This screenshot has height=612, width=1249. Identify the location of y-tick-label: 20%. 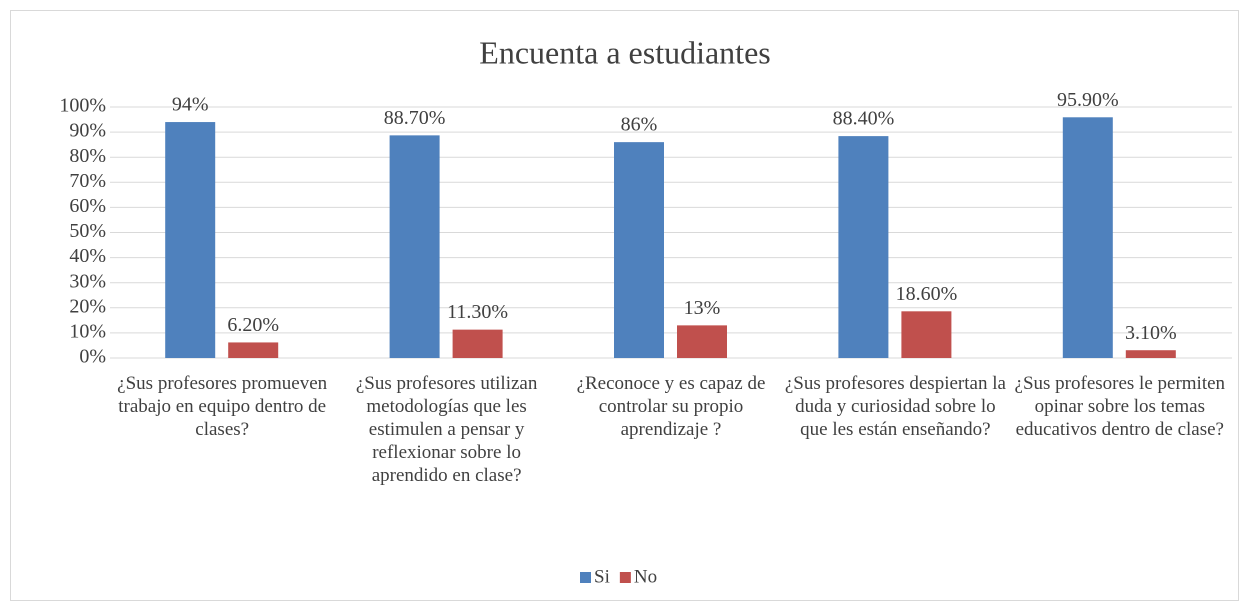
(87, 306).